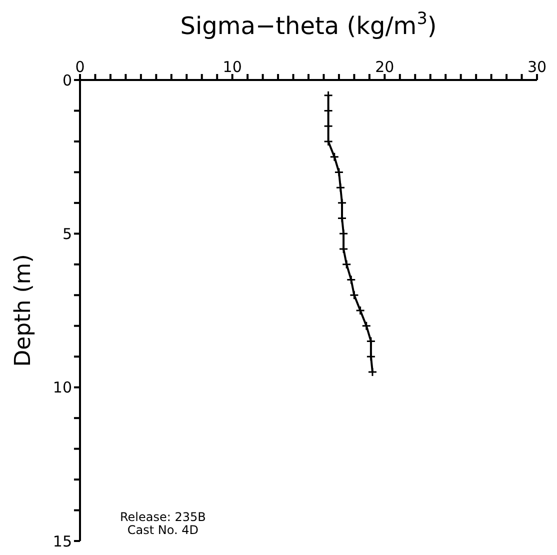 Image resolution: width=557 pixels, height=555 pixels. Describe the element at coordinates (67, 80) in the screenshot. I see `y-tick-label: 0` at that location.